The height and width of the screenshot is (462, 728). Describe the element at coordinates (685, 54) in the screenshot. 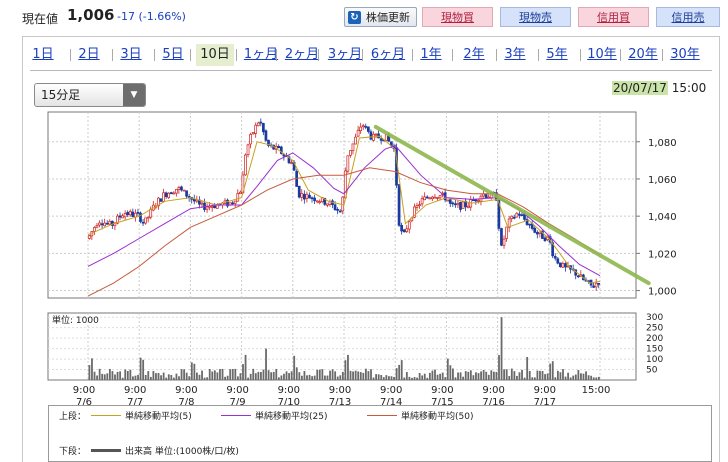

I see `period-tab-15: 30年` at that location.